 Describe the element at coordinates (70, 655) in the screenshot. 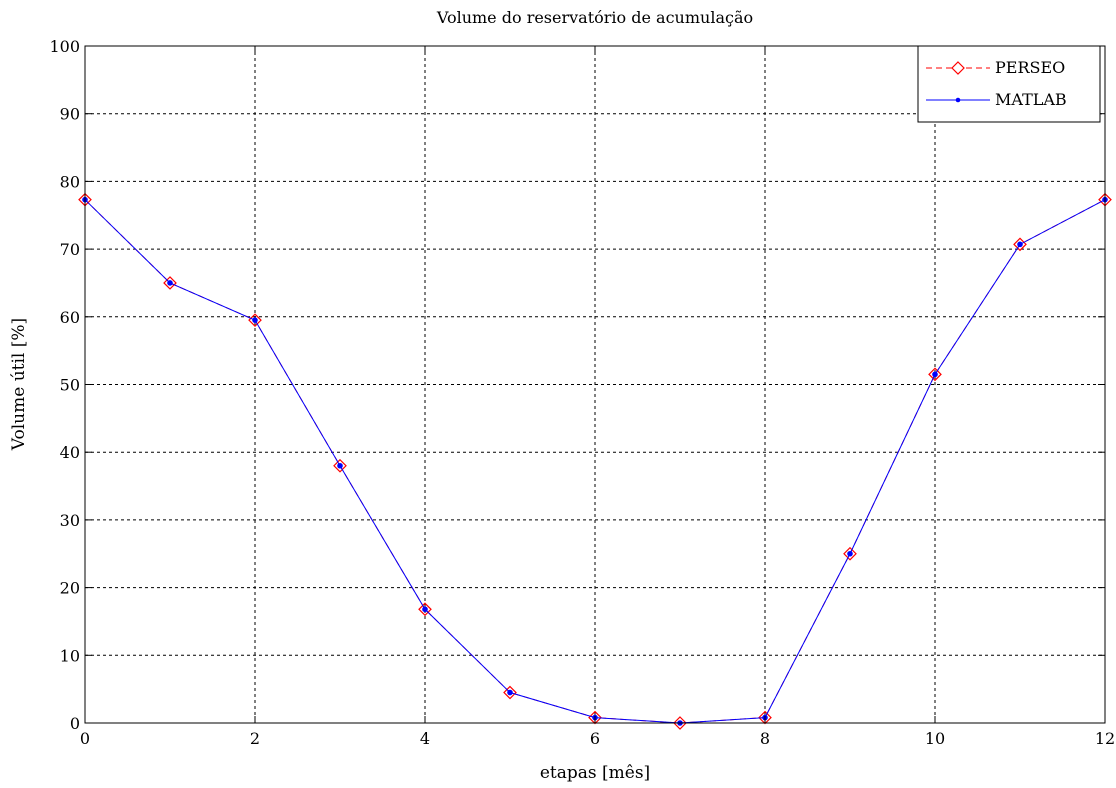

I see `y-tick-label: 10` at that location.